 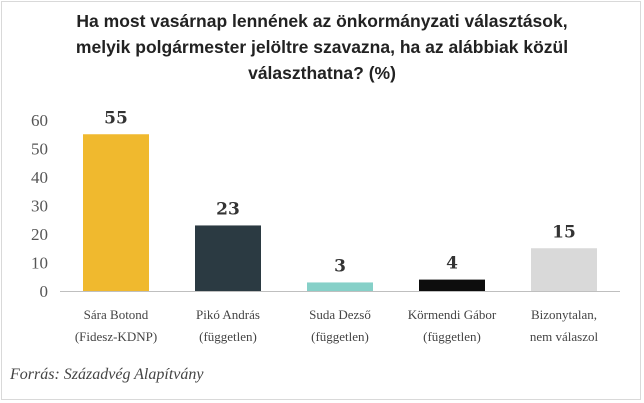 I want to click on category-label: Suda Dezső, so click(x=340, y=314).